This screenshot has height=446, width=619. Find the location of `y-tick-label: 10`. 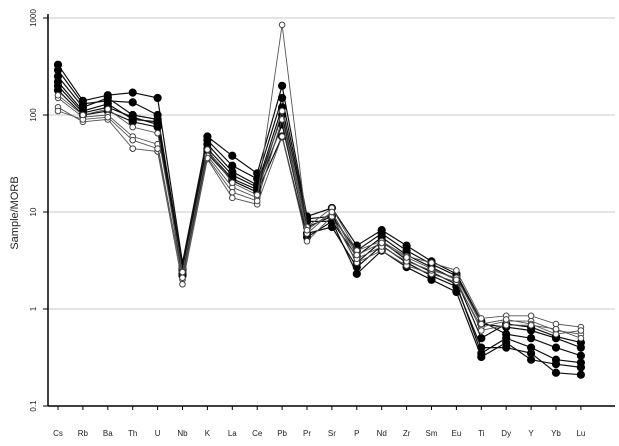

y-tick-label: 10 is located at coordinates (33, 211).